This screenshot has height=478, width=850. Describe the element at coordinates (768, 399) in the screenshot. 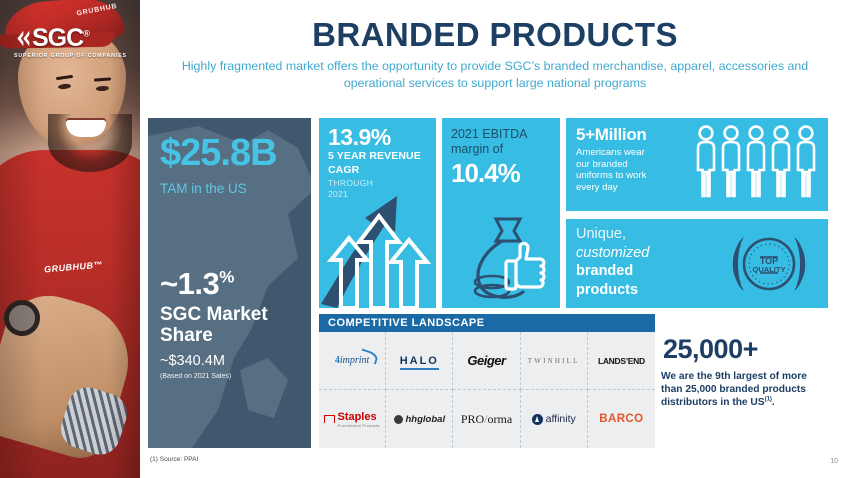

I see `distributors-footnote-marker: (1)` at that location.